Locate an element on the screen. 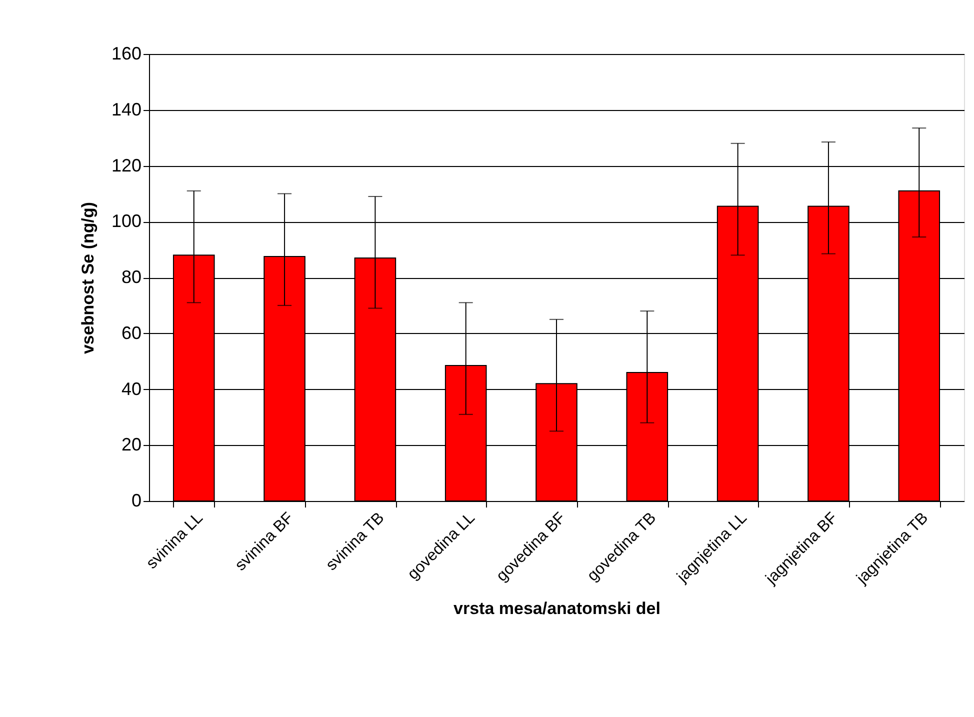 The height and width of the screenshot is (717, 974). y-axis-title: vsebnost Se (ng/g) is located at coordinates (88, 278).